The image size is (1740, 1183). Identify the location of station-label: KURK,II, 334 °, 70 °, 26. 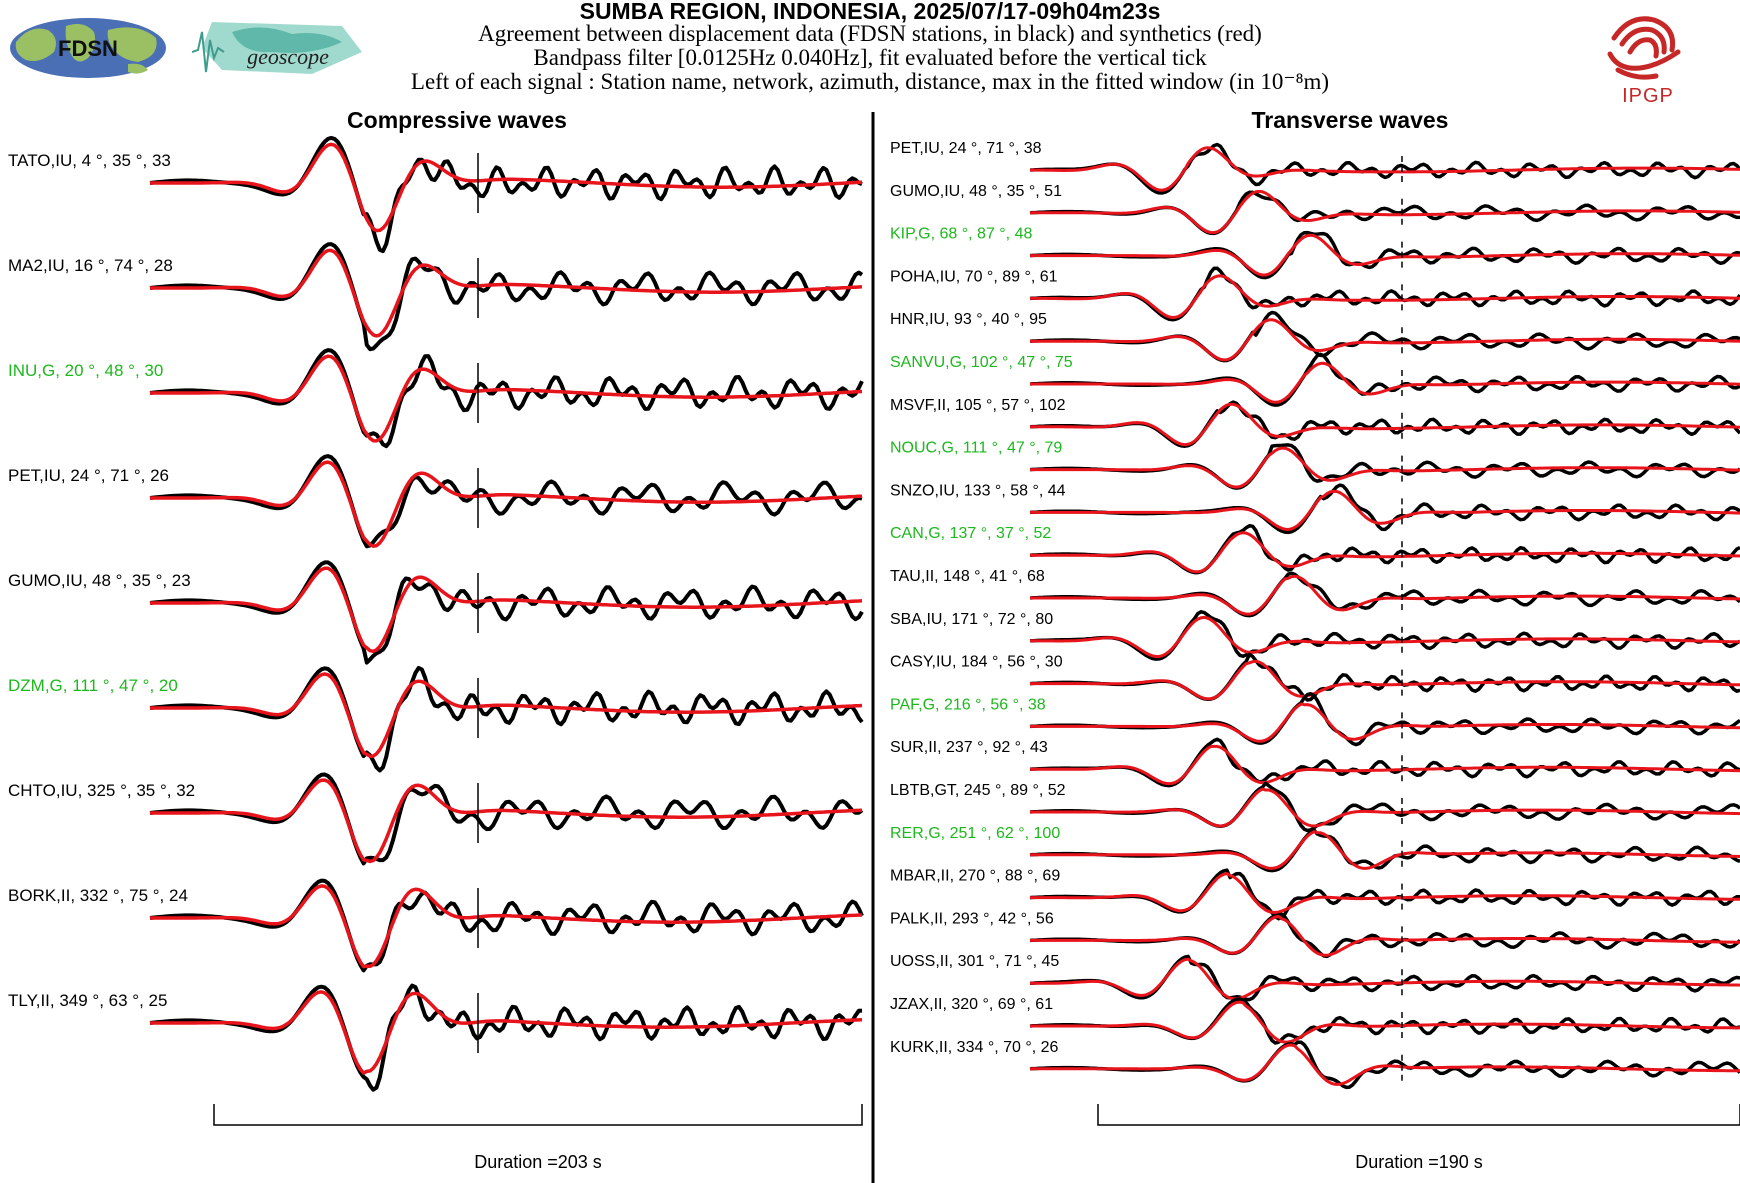
(974, 1047).